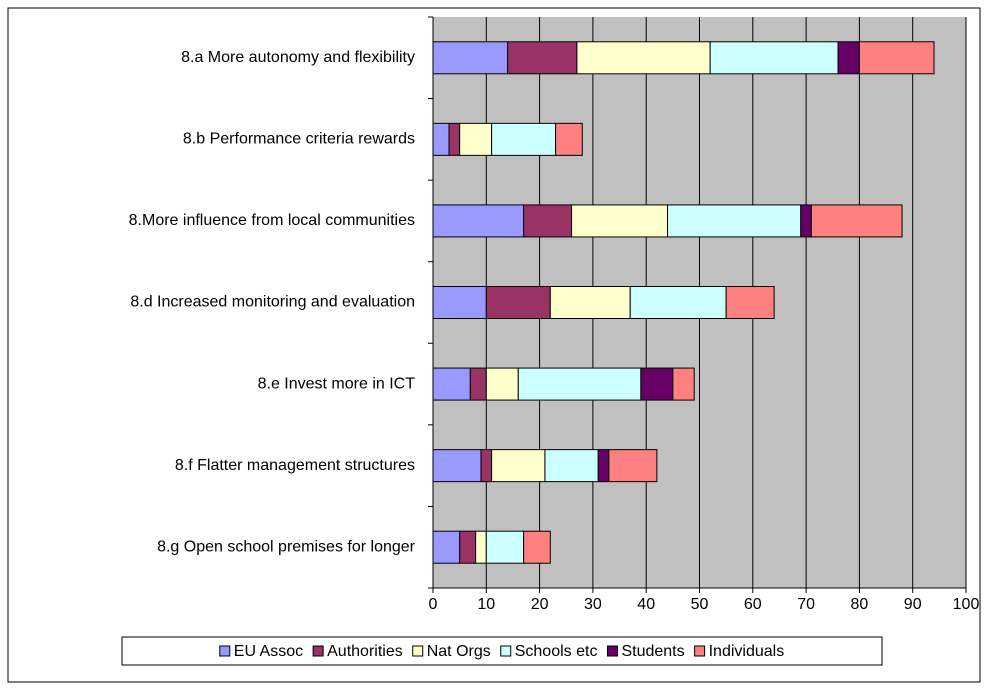  Describe the element at coordinates (295, 465) in the screenshot. I see `y-tick-label: 8.f Flatter management structures` at that location.